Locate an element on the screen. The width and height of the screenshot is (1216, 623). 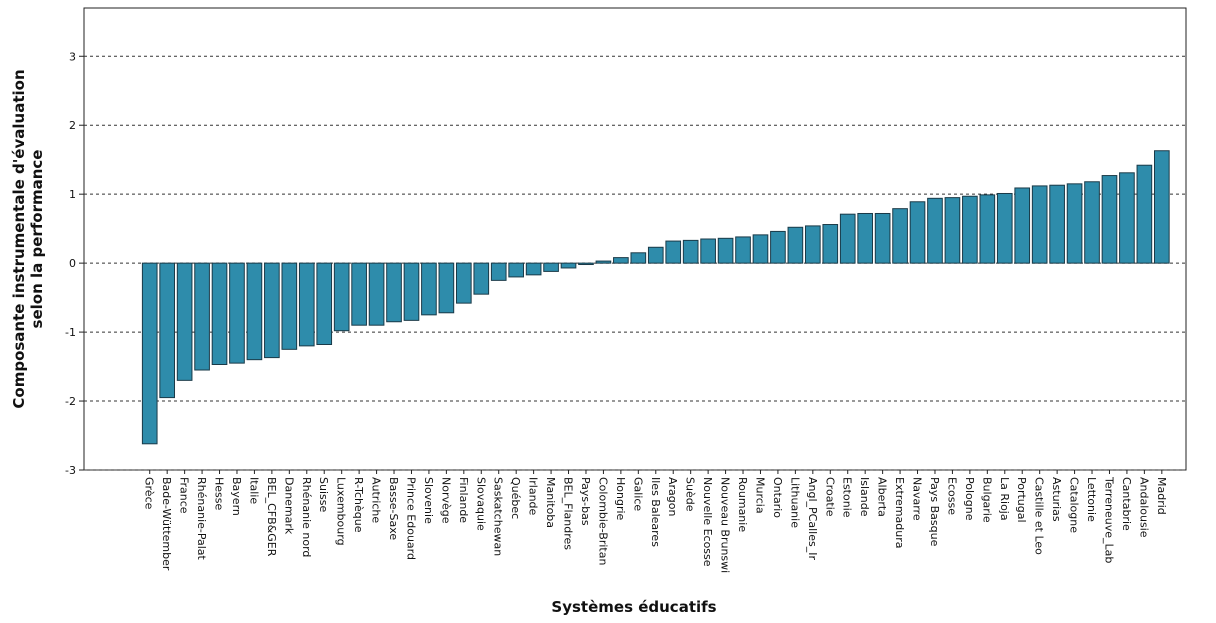
x-tick-label: Hongrie is located at coordinates (620, 499).